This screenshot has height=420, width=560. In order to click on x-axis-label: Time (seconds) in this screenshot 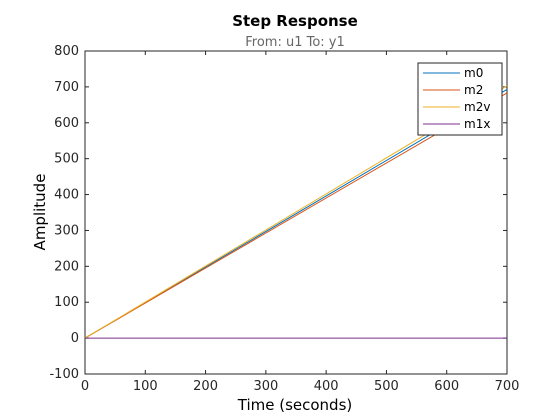, I will do `click(295, 405)`.